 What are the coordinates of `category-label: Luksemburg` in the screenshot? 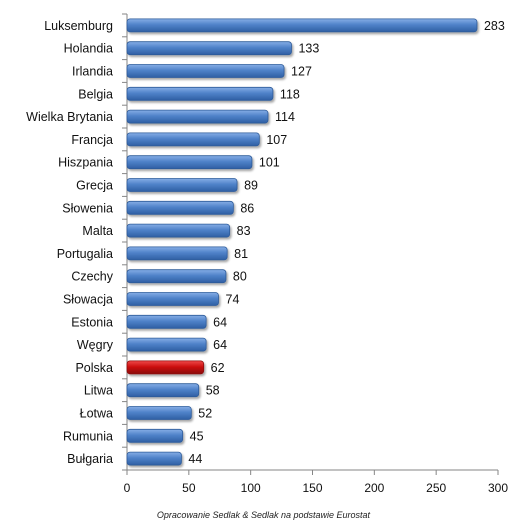 It's located at (78, 26).